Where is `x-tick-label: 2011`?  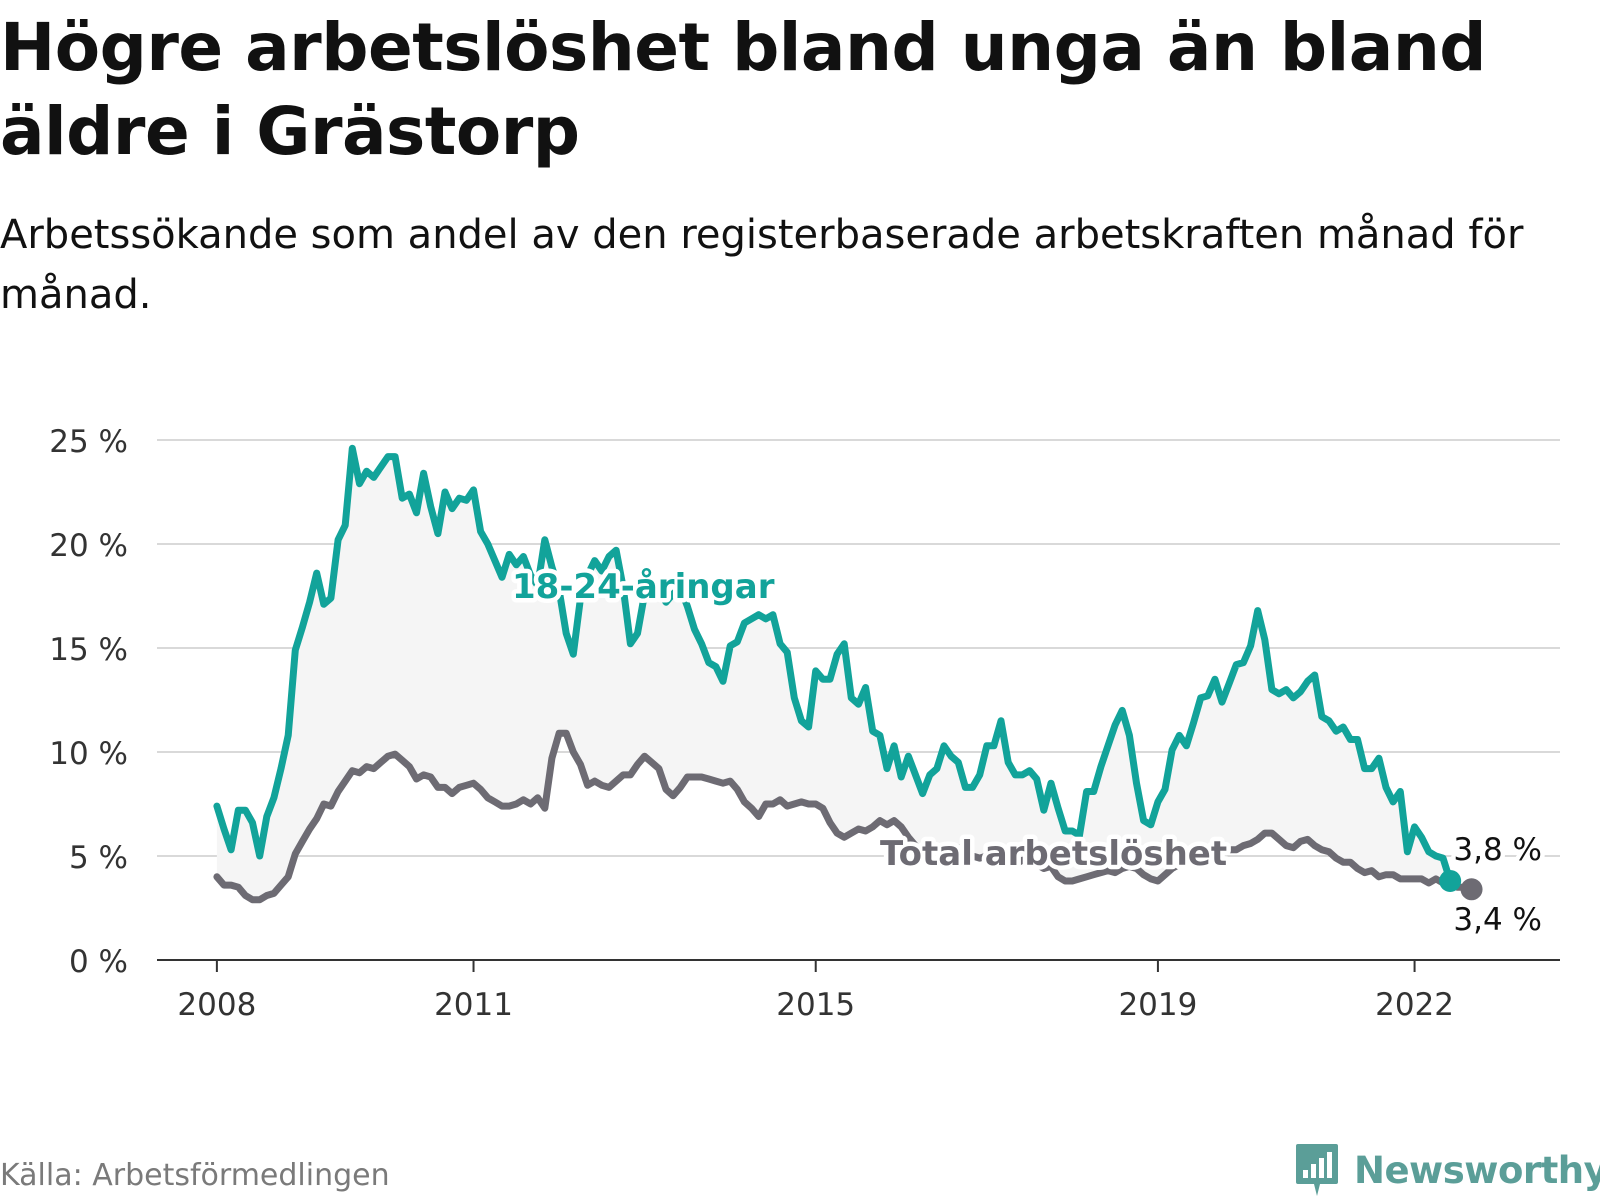
x-tick-label: 2011 is located at coordinates (473, 1005).